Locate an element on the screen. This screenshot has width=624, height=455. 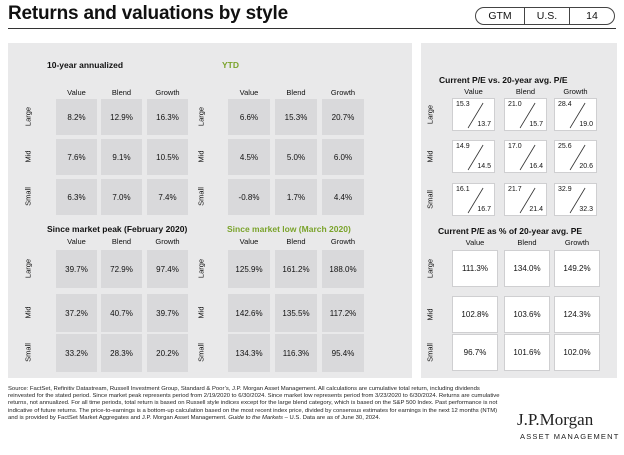
pe-cell: 14.9 14.5 is located at coordinates (473, 156).